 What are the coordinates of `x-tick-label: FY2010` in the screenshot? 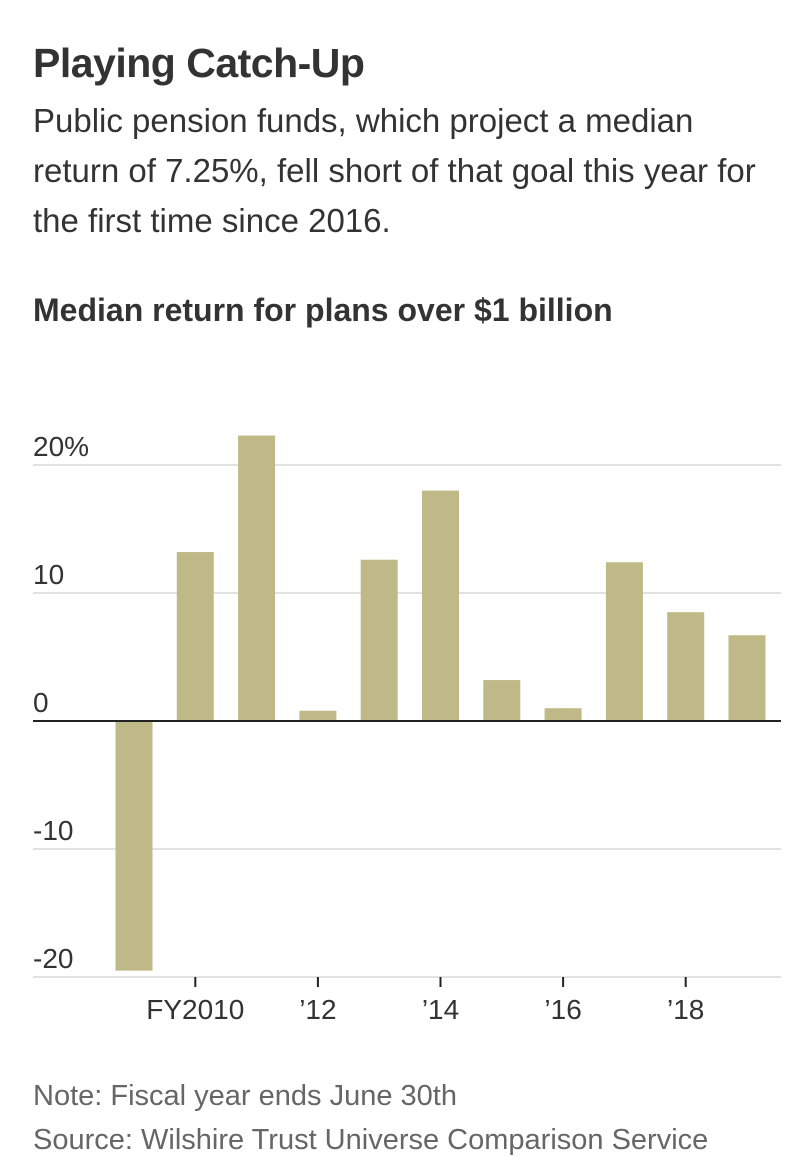 It's located at (195, 1009).